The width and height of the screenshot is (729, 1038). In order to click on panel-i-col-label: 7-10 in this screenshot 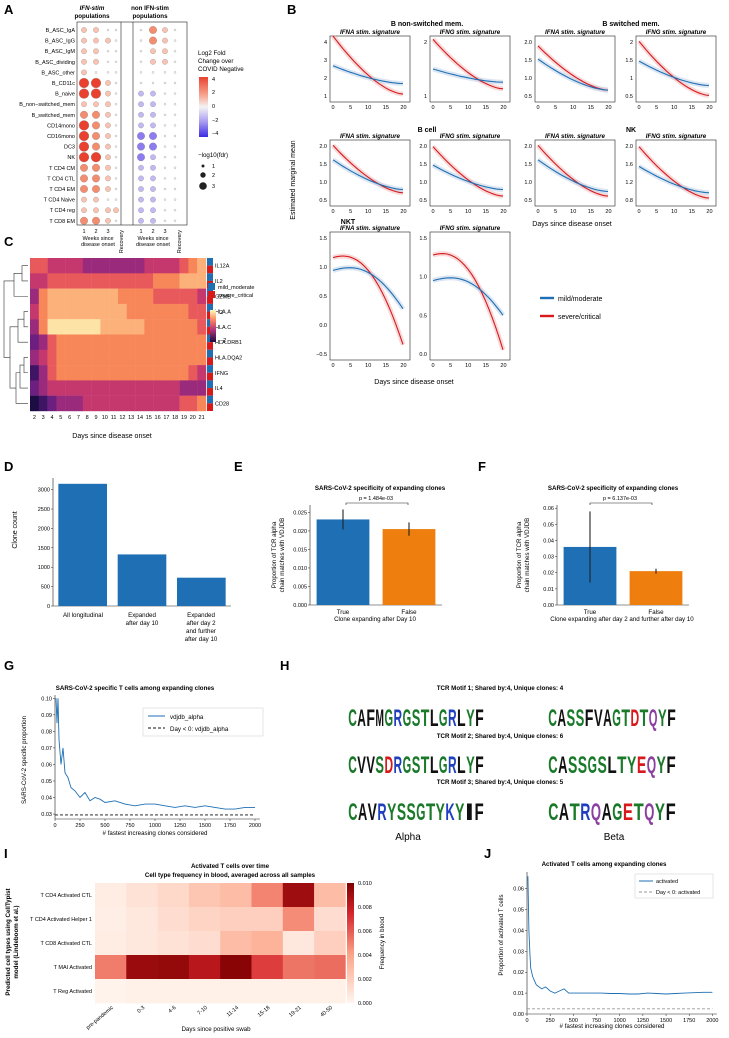, I will do `click(203, 1011)`.